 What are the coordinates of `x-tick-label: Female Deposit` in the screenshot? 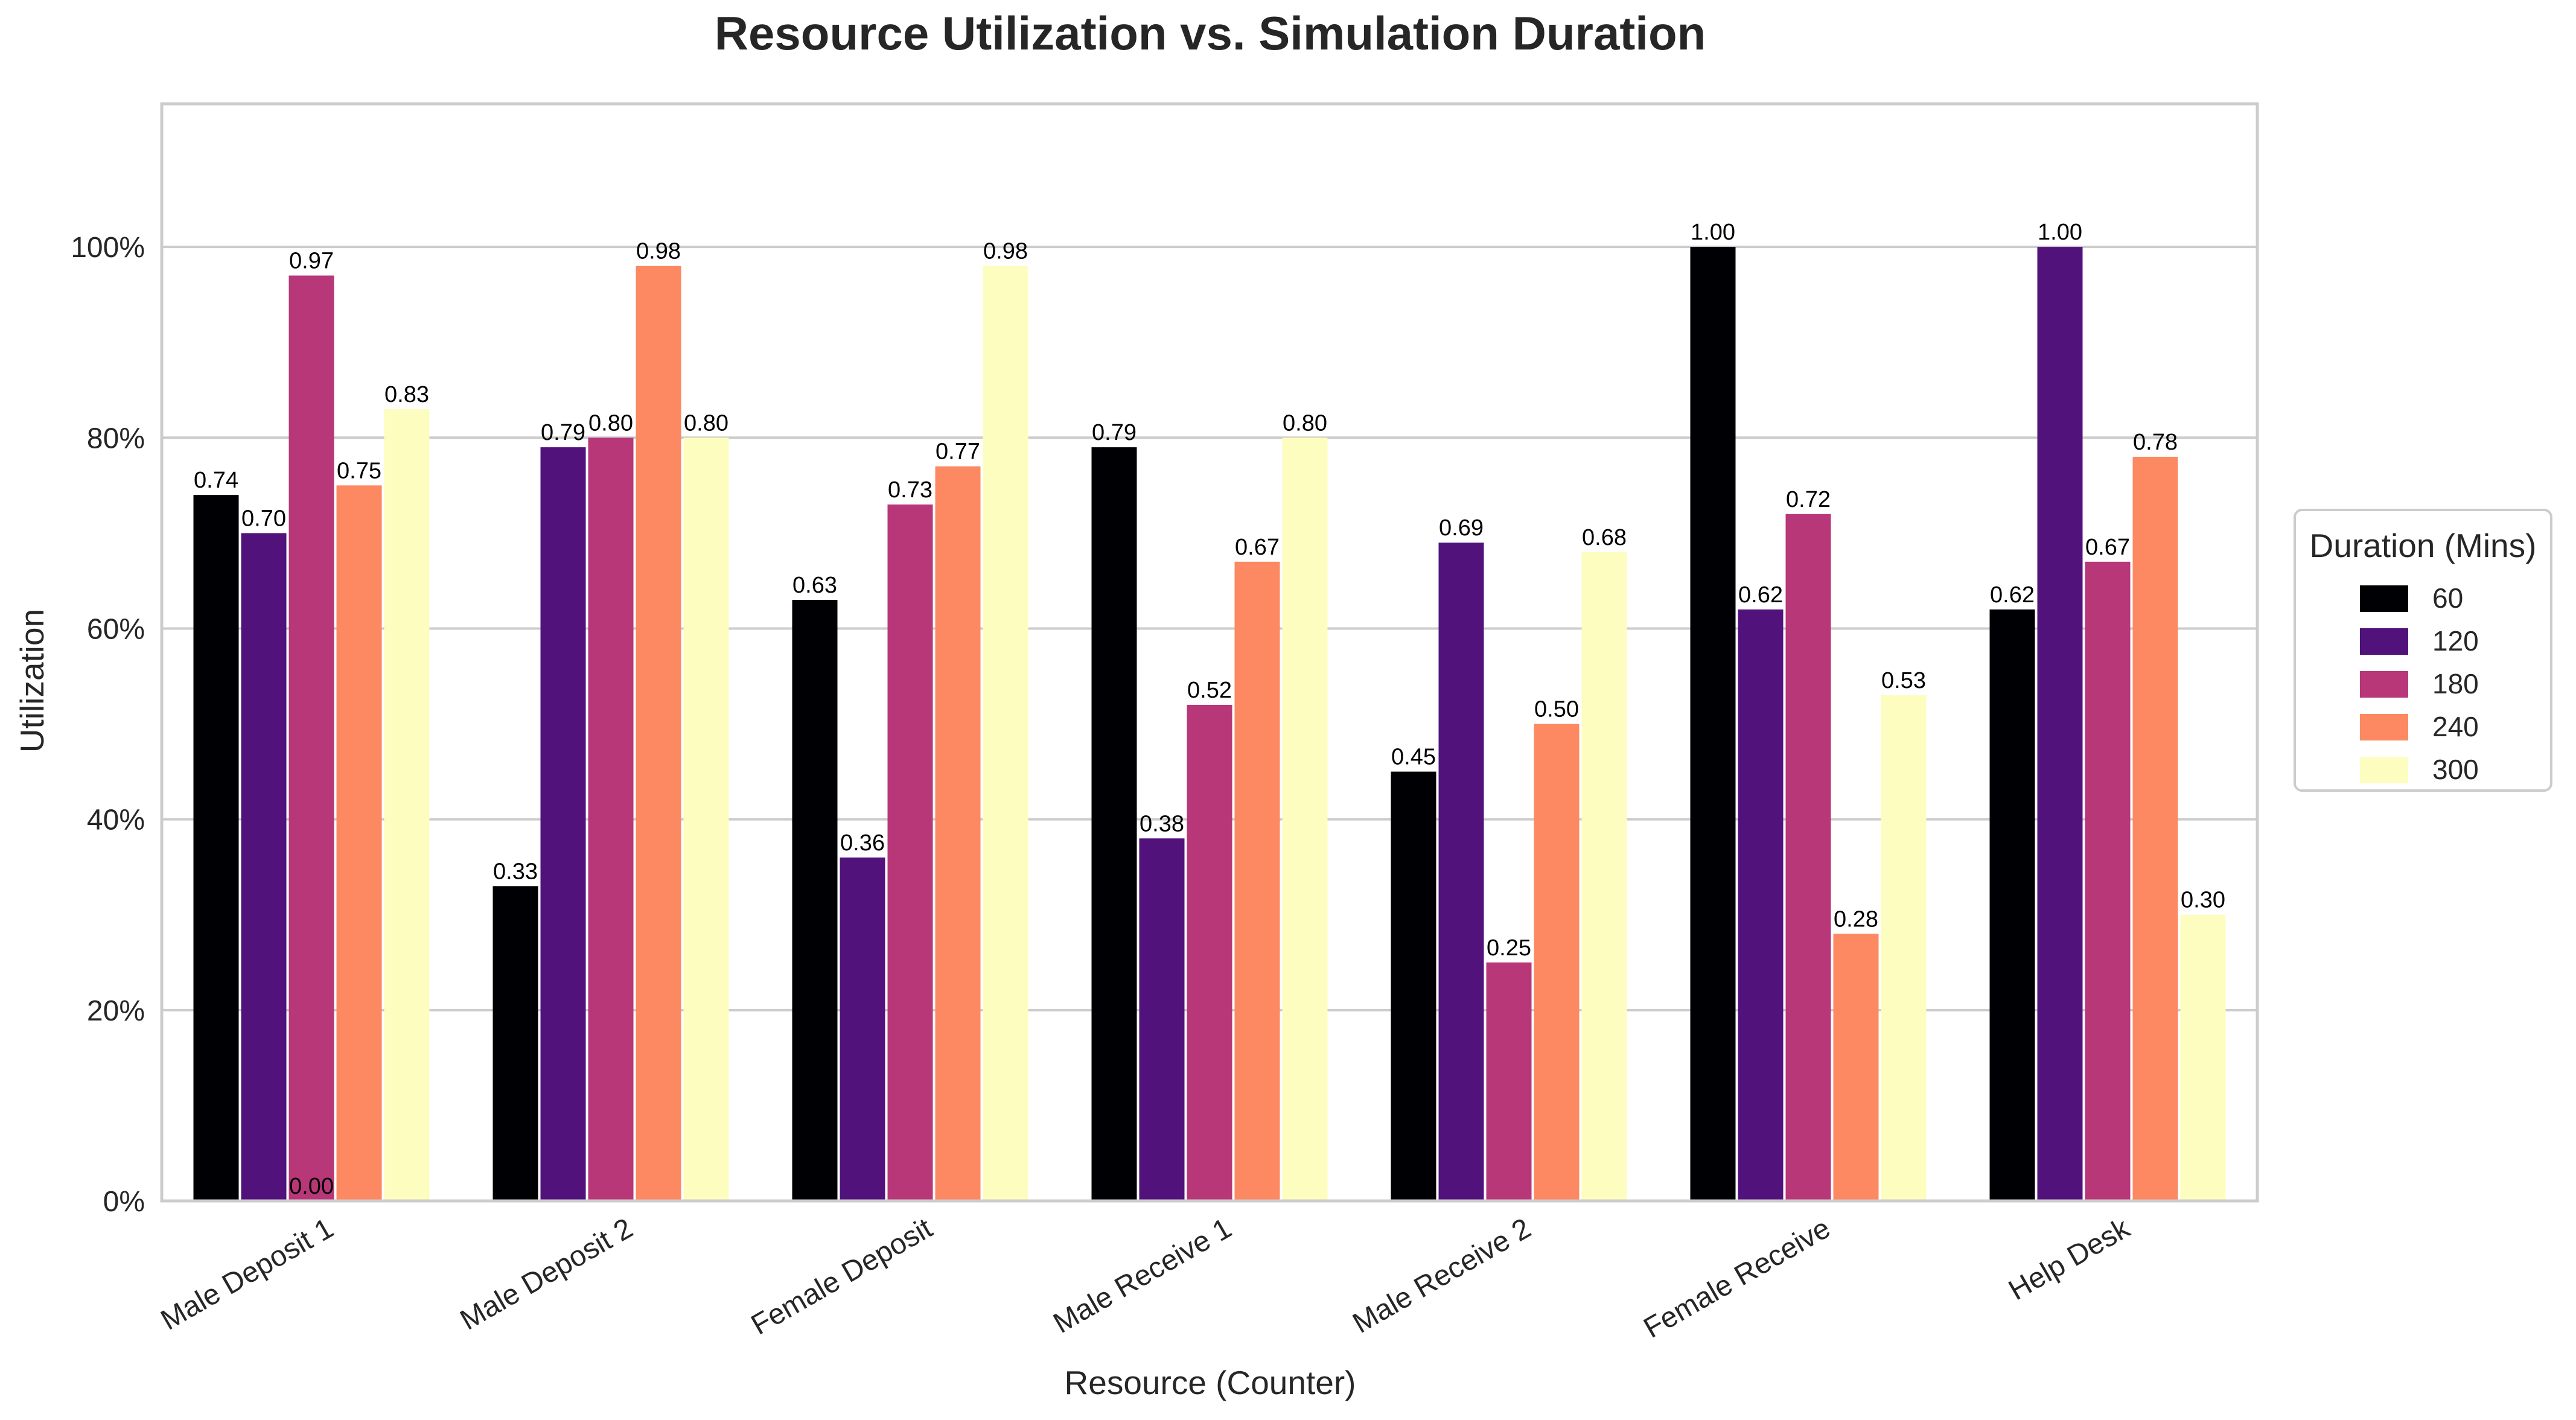 It's located at (842, 1277).